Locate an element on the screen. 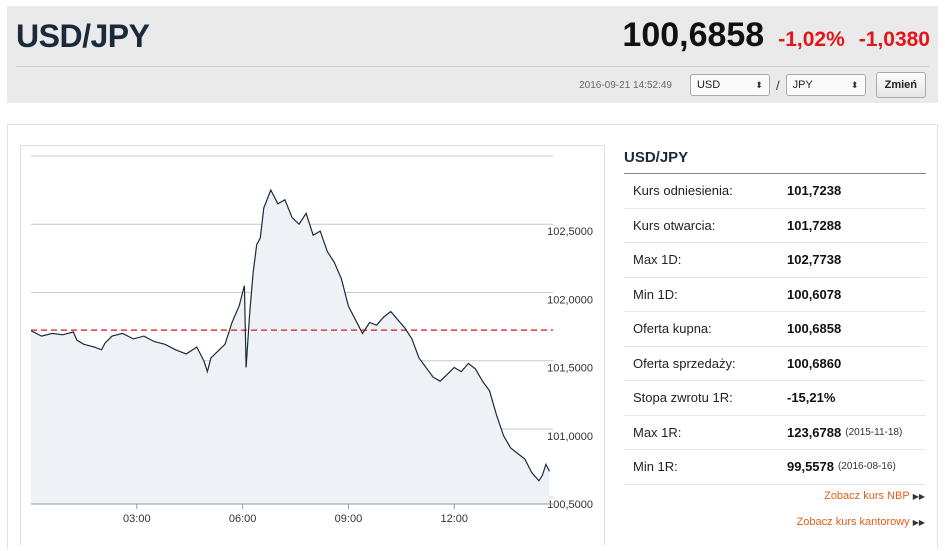  details-row-value: 99,5578 is located at coordinates (810, 467).